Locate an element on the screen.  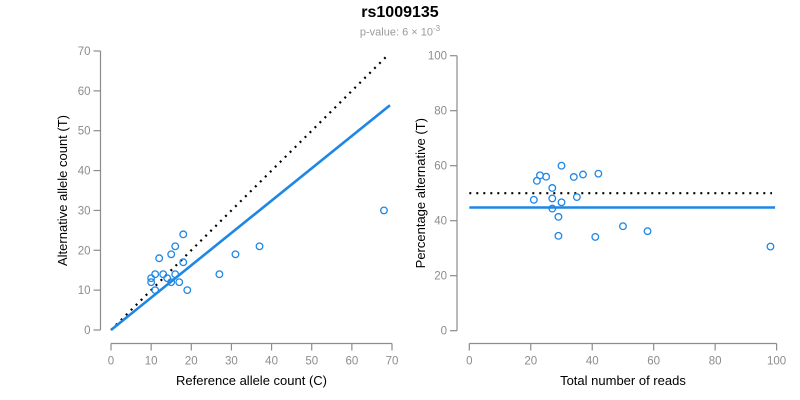
x-tick-label: 30 is located at coordinates (231, 362).